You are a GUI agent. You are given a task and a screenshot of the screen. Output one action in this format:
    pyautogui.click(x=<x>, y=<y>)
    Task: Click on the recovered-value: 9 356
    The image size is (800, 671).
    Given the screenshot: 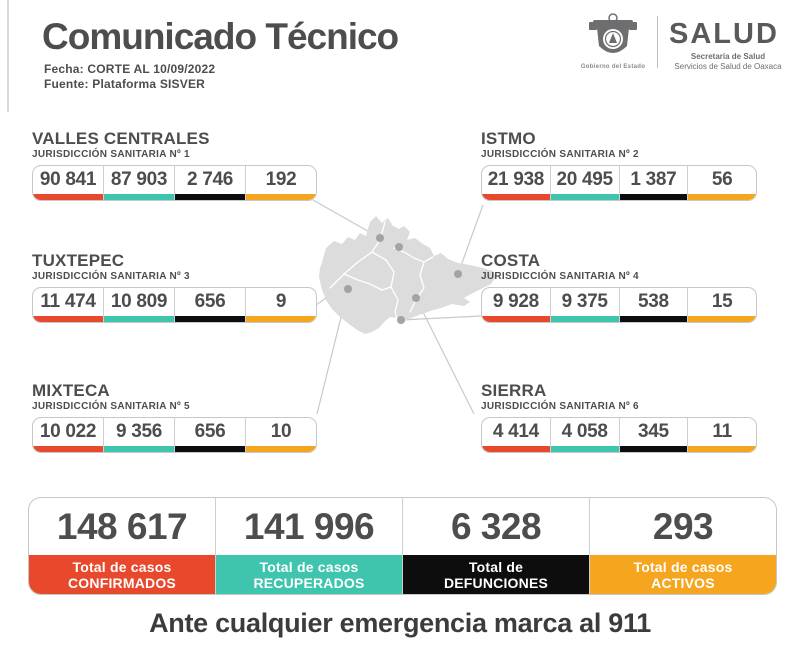 What is the action you would take?
    pyautogui.click(x=139, y=431)
    